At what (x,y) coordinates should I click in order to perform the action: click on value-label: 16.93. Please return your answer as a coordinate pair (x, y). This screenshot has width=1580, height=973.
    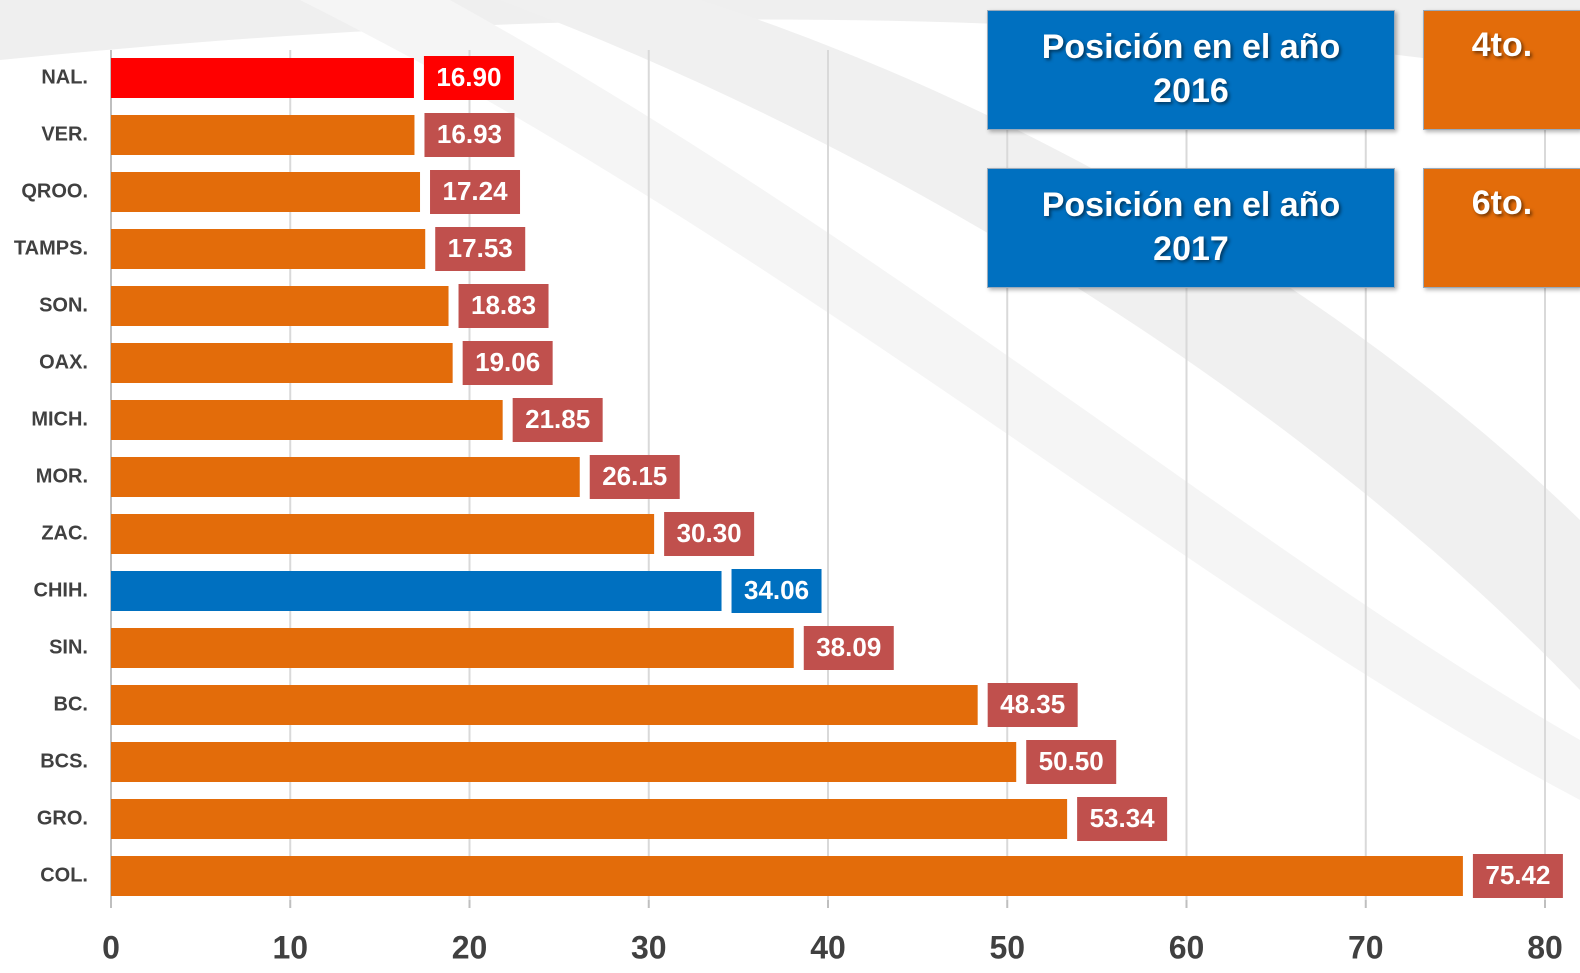
    Looking at the image, I should click on (469, 134).